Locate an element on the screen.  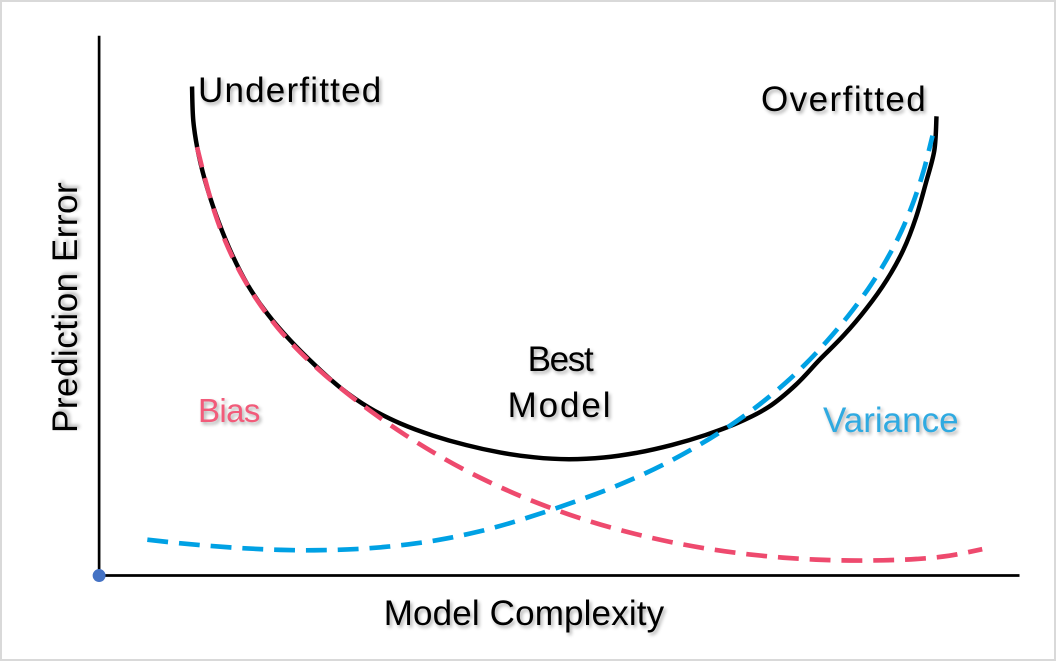
best-model-label: Best Model is located at coordinates (560, 383).